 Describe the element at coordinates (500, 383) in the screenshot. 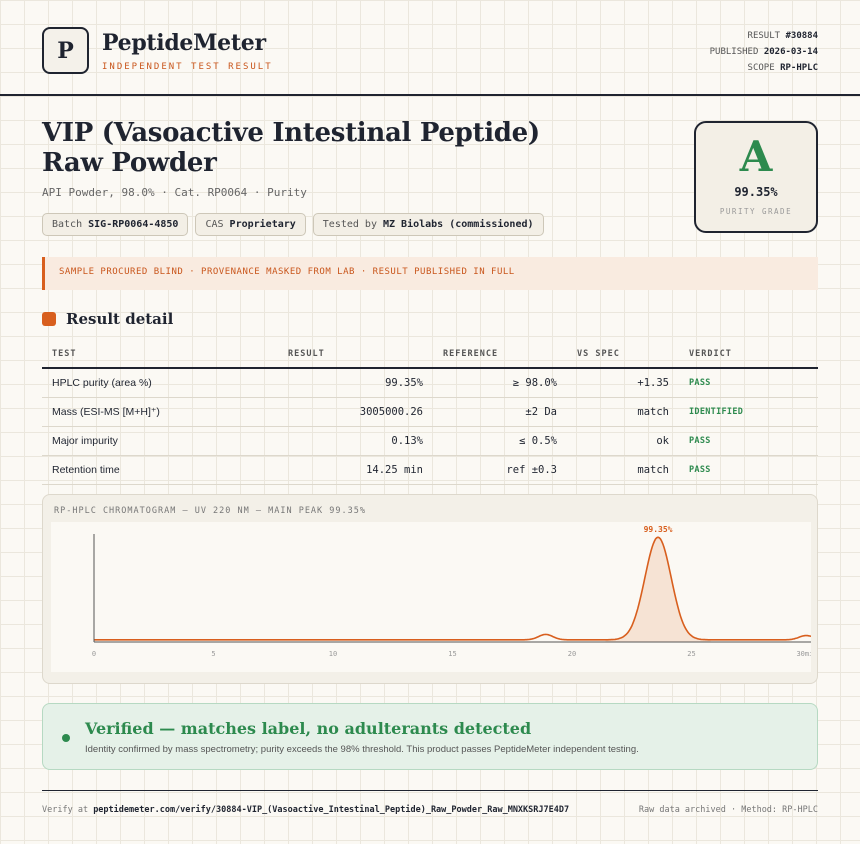

I see `cell-reference: ≥ 98.0%` at that location.